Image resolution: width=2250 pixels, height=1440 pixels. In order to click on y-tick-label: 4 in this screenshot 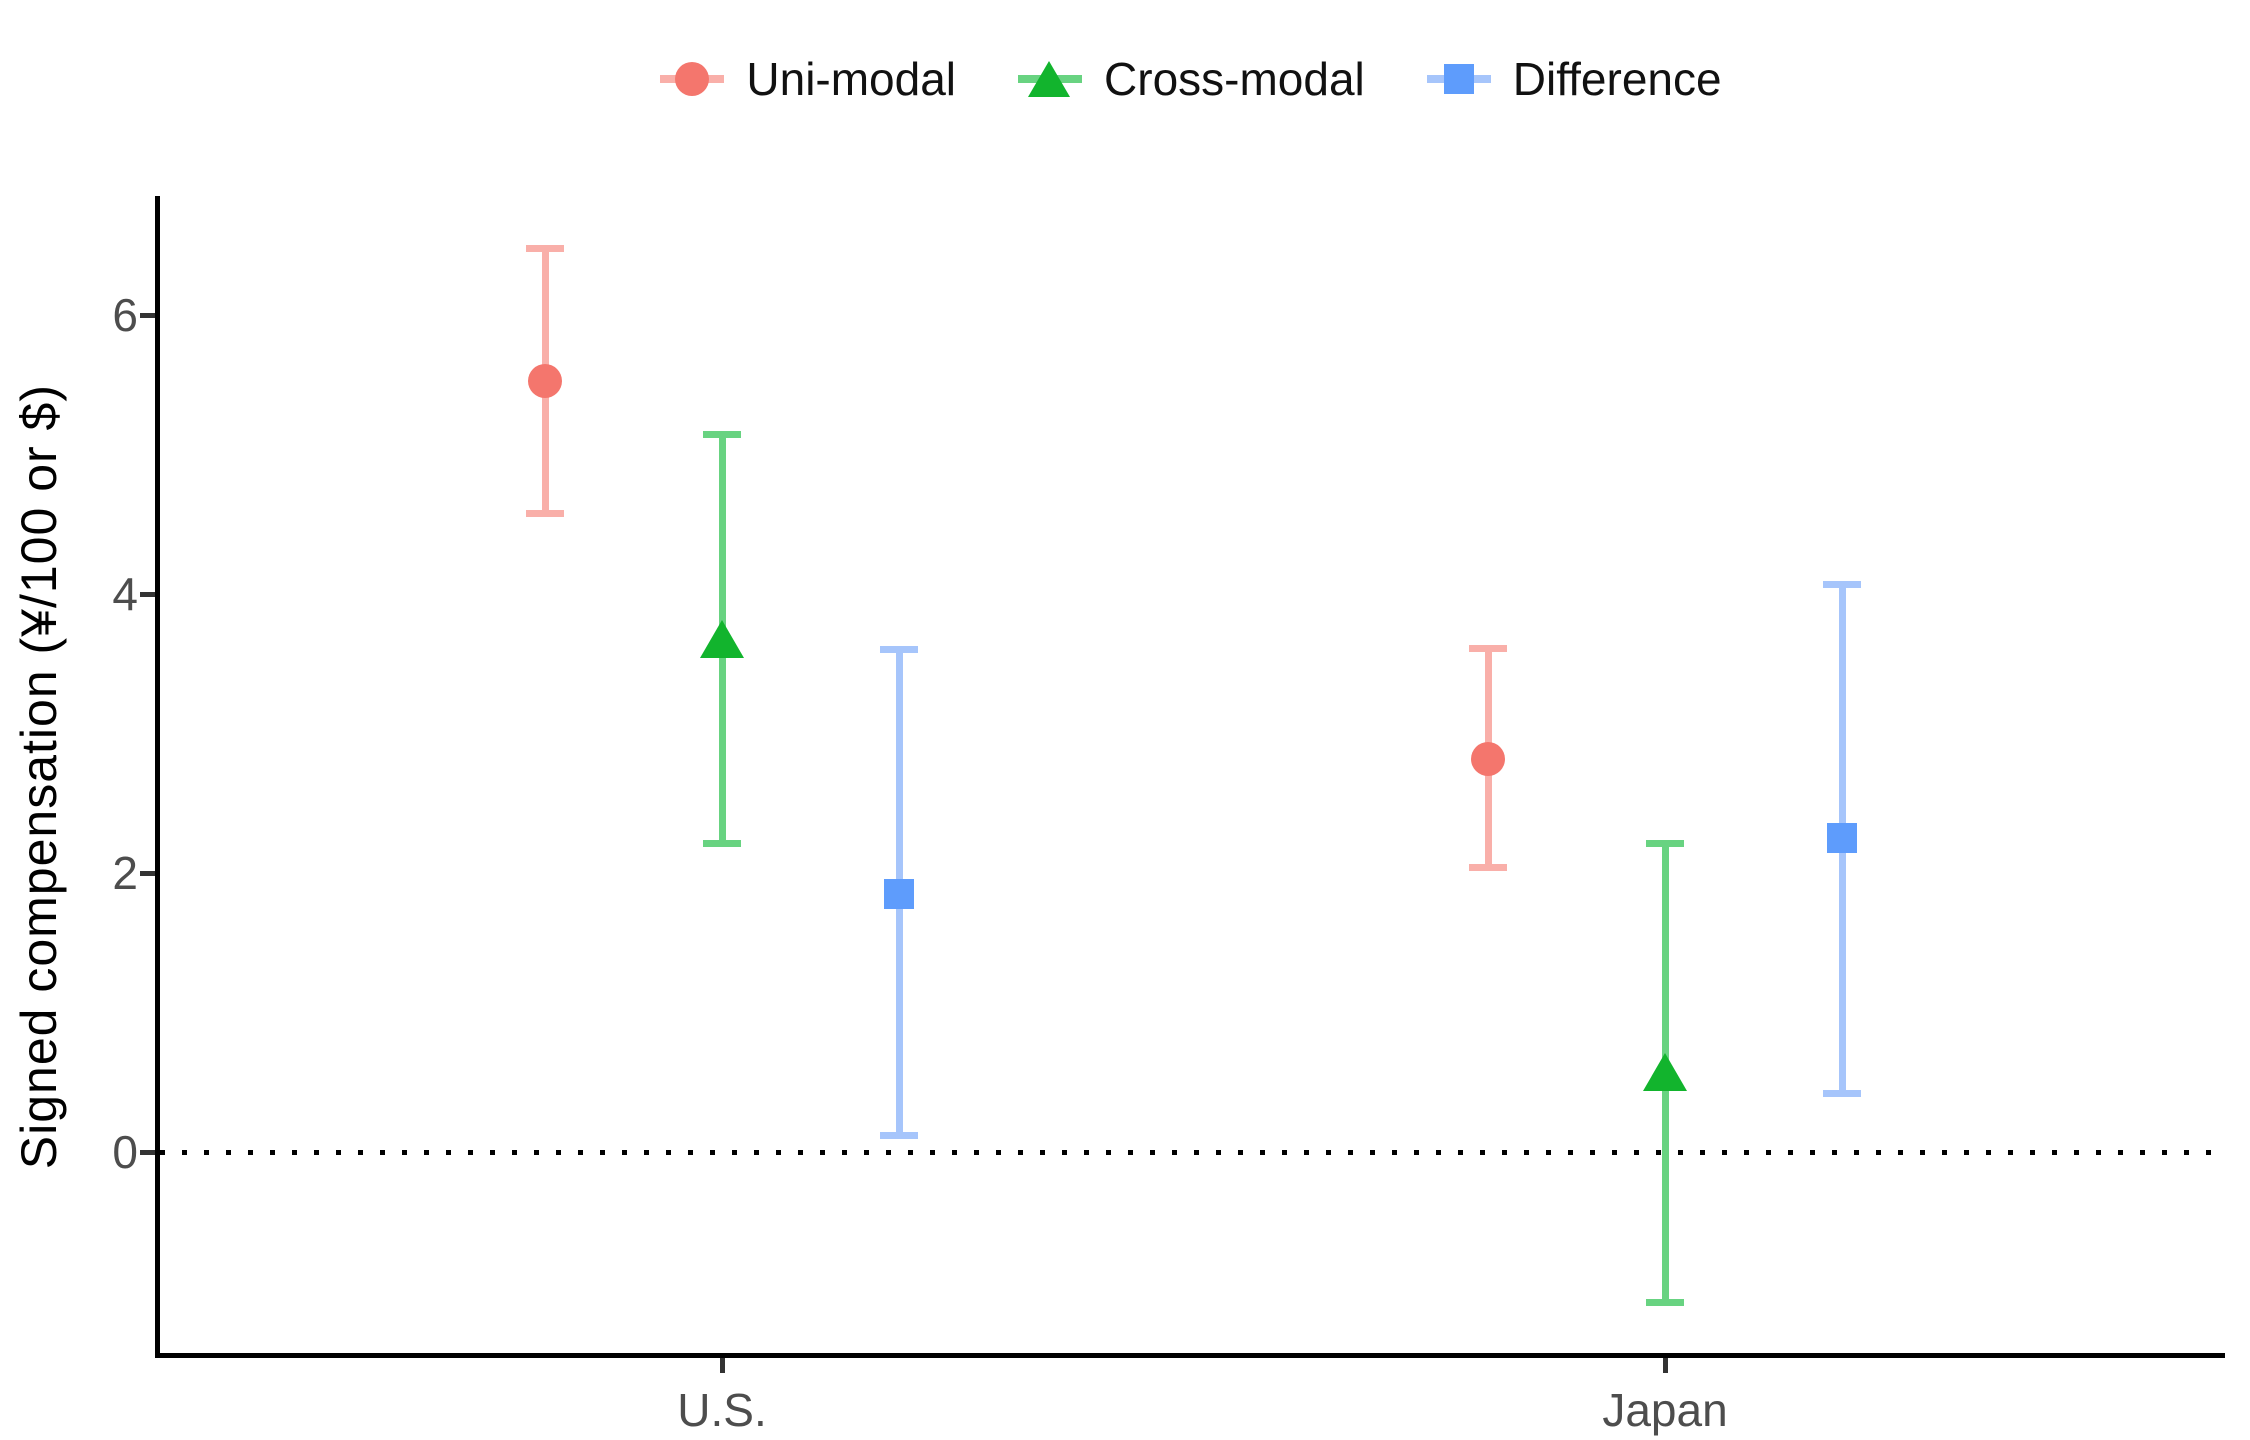, I will do `click(125, 594)`.